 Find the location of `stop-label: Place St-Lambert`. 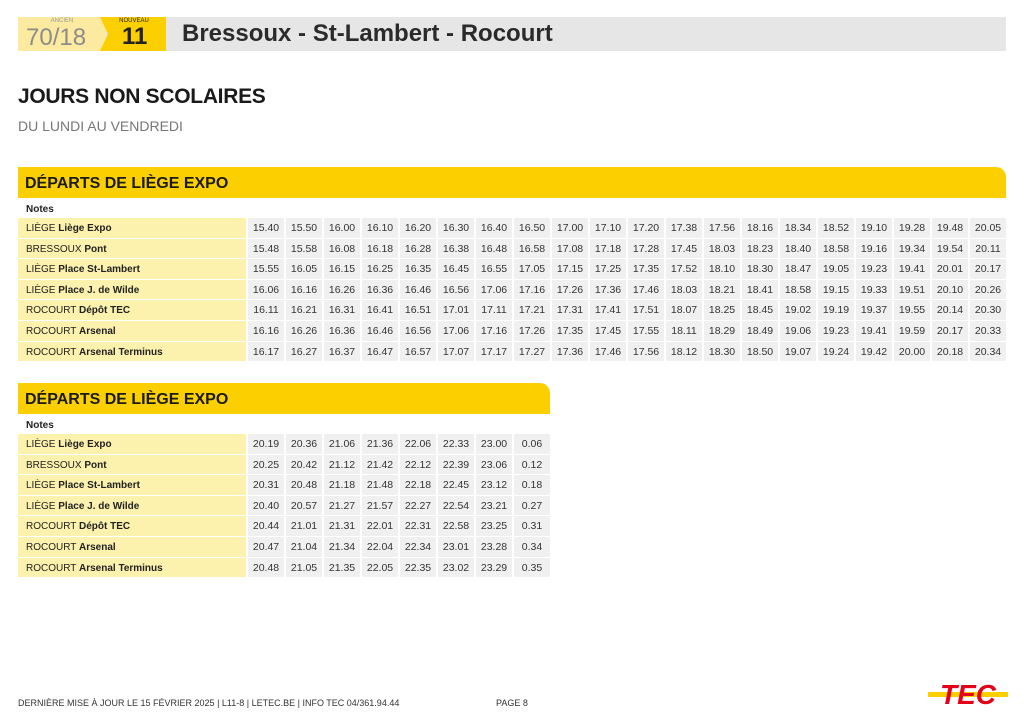

stop-label: Place St-Lambert is located at coordinates (99, 270).